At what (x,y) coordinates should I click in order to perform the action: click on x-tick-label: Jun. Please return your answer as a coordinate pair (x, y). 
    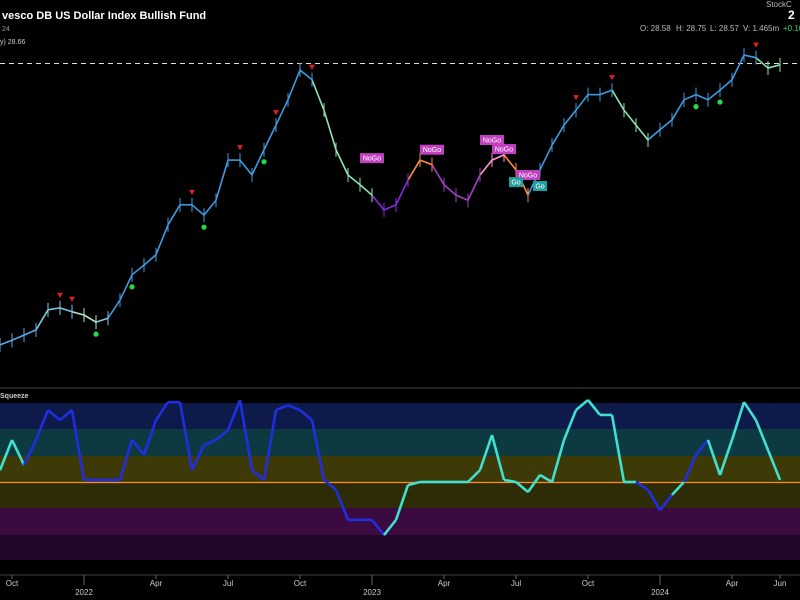
    Looking at the image, I should click on (780, 583).